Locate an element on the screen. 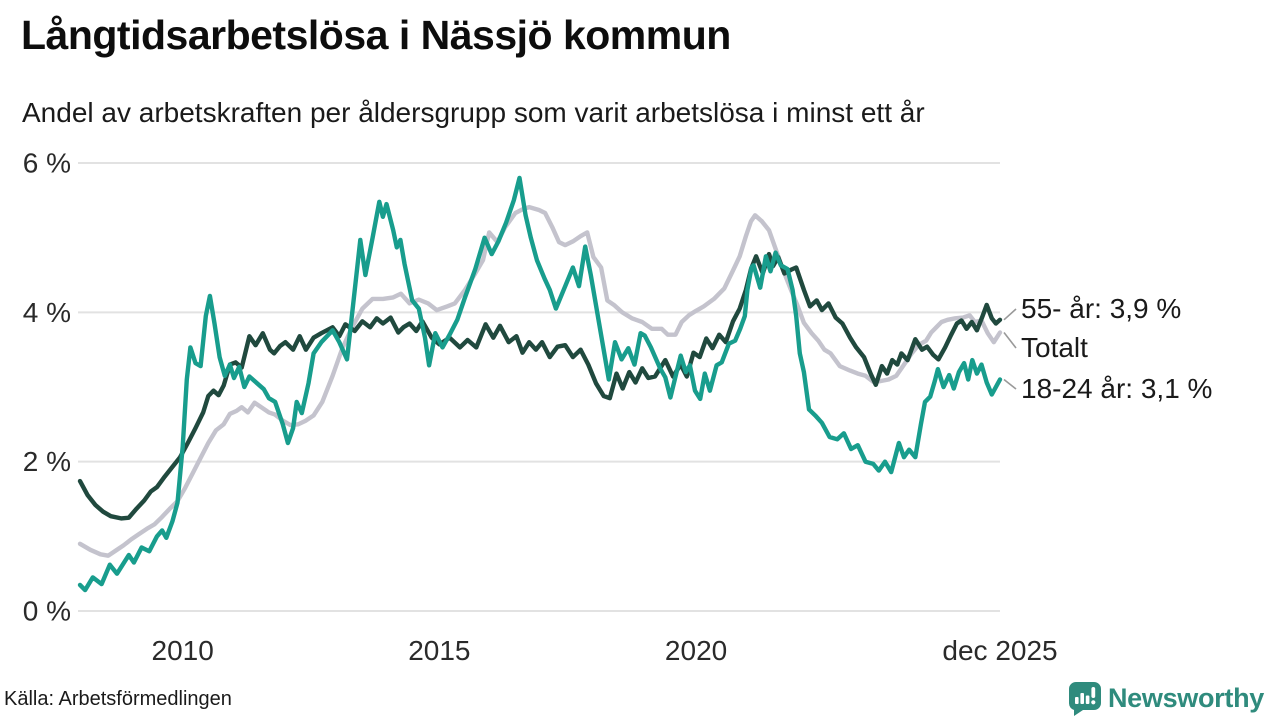 This screenshot has width=1280, height=720. y-tick-label: 6 % is located at coordinates (47, 163).